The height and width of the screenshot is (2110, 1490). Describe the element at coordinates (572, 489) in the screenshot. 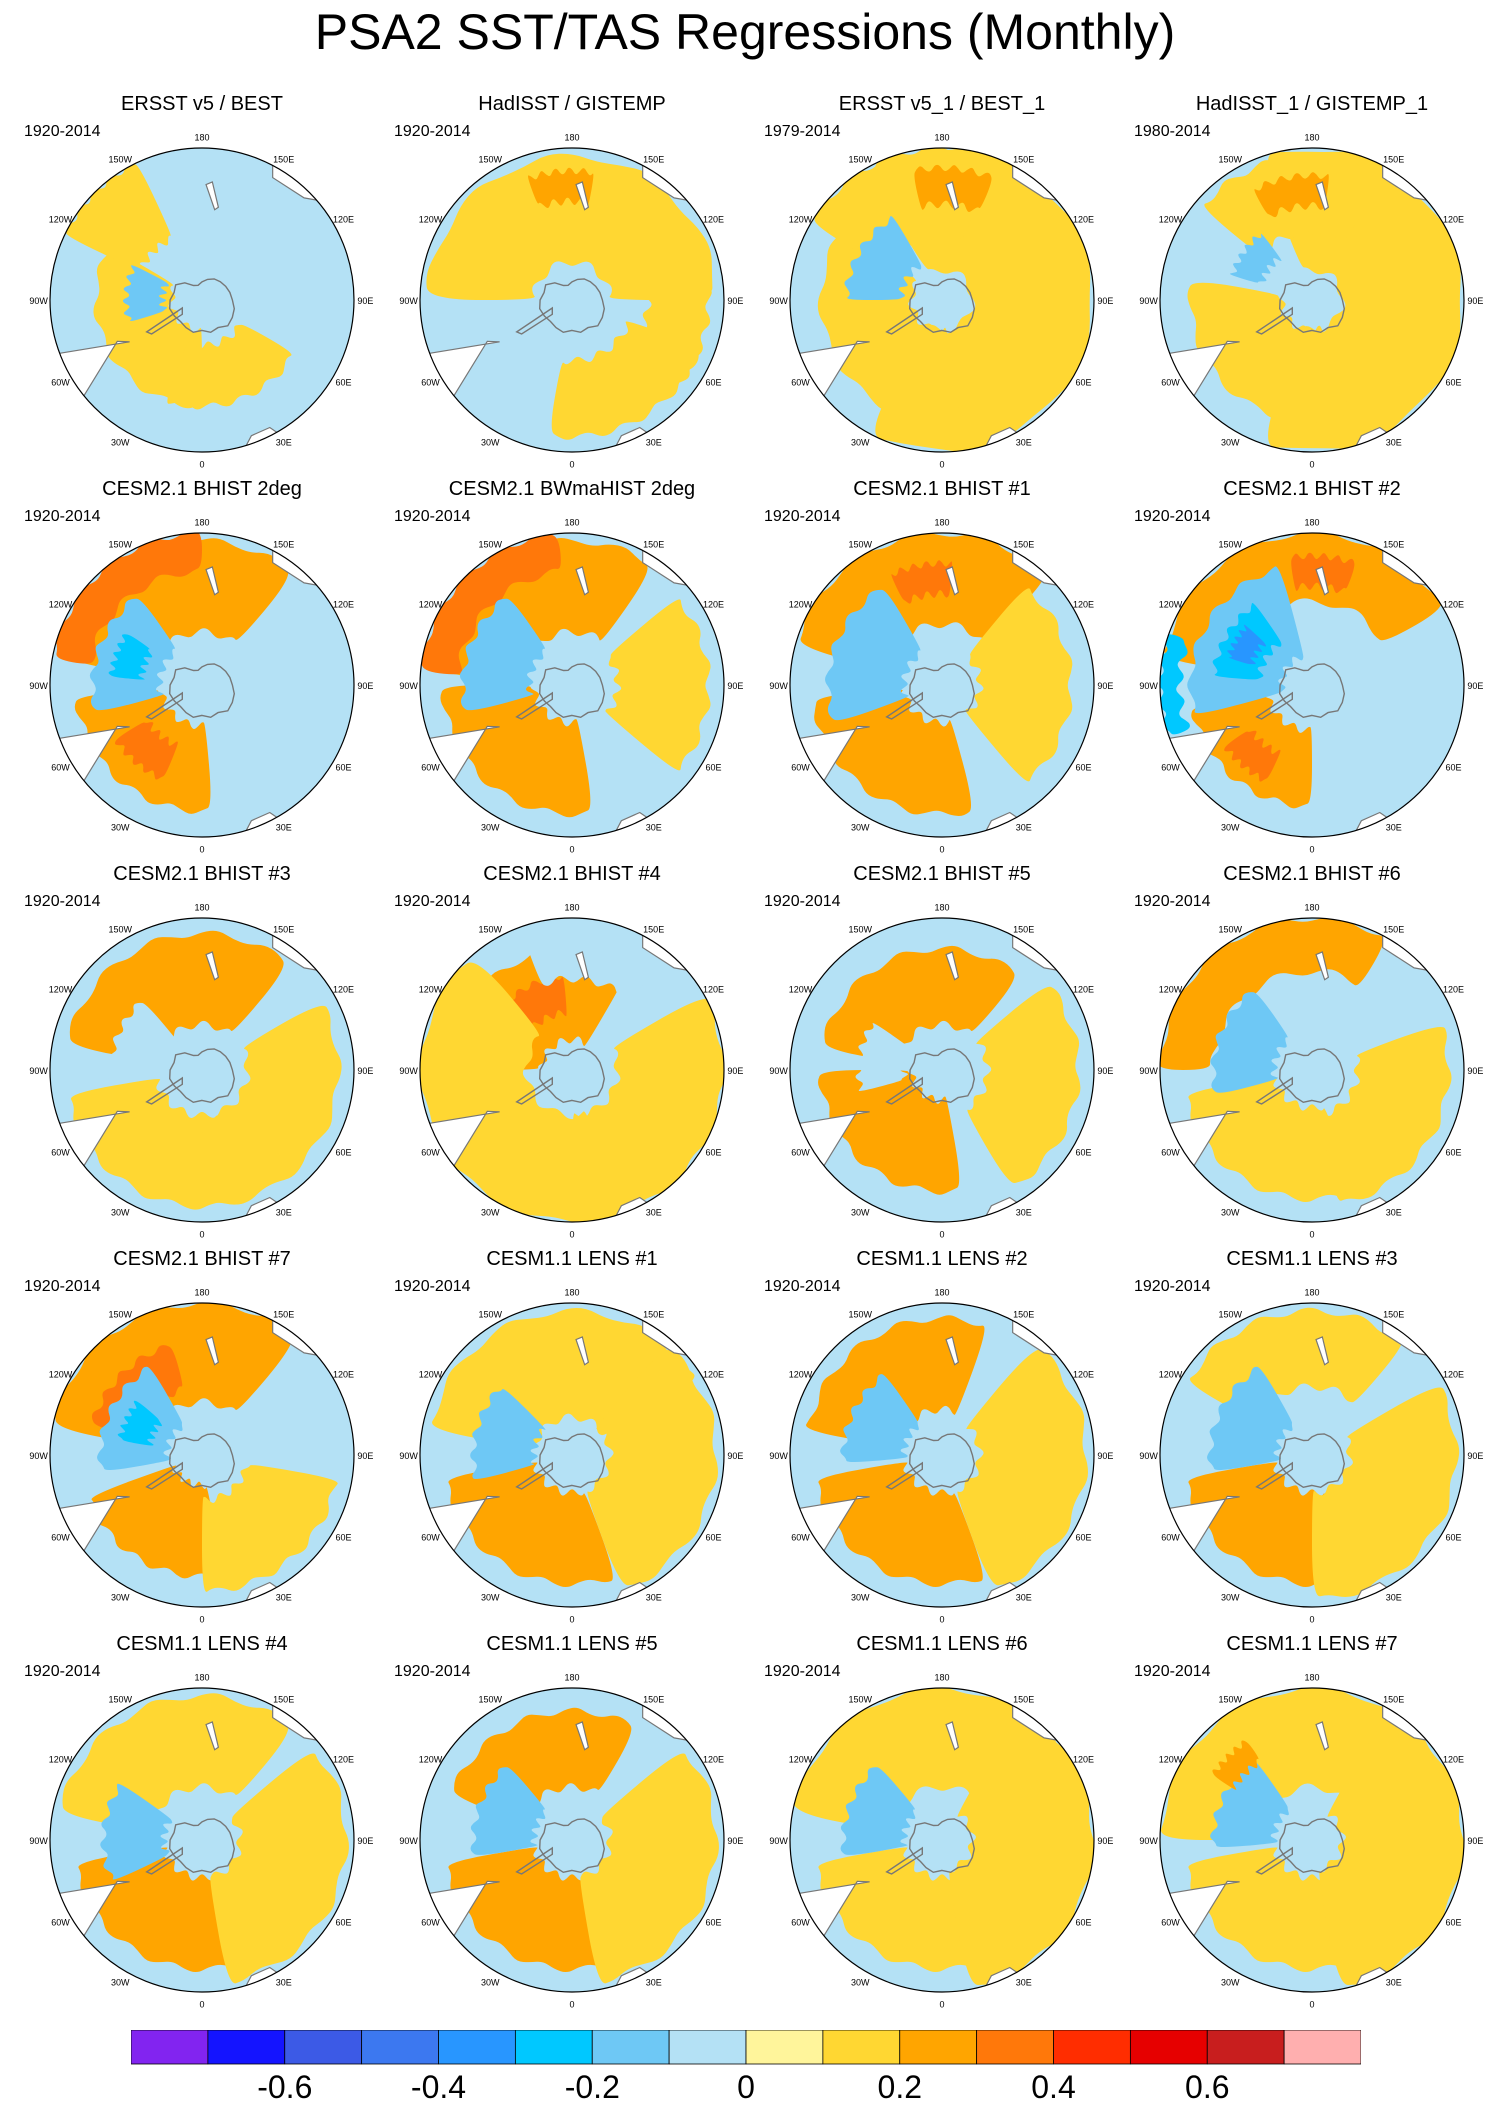

I see `panel-title: CESM2.1 BWmaHIST 2deg` at that location.